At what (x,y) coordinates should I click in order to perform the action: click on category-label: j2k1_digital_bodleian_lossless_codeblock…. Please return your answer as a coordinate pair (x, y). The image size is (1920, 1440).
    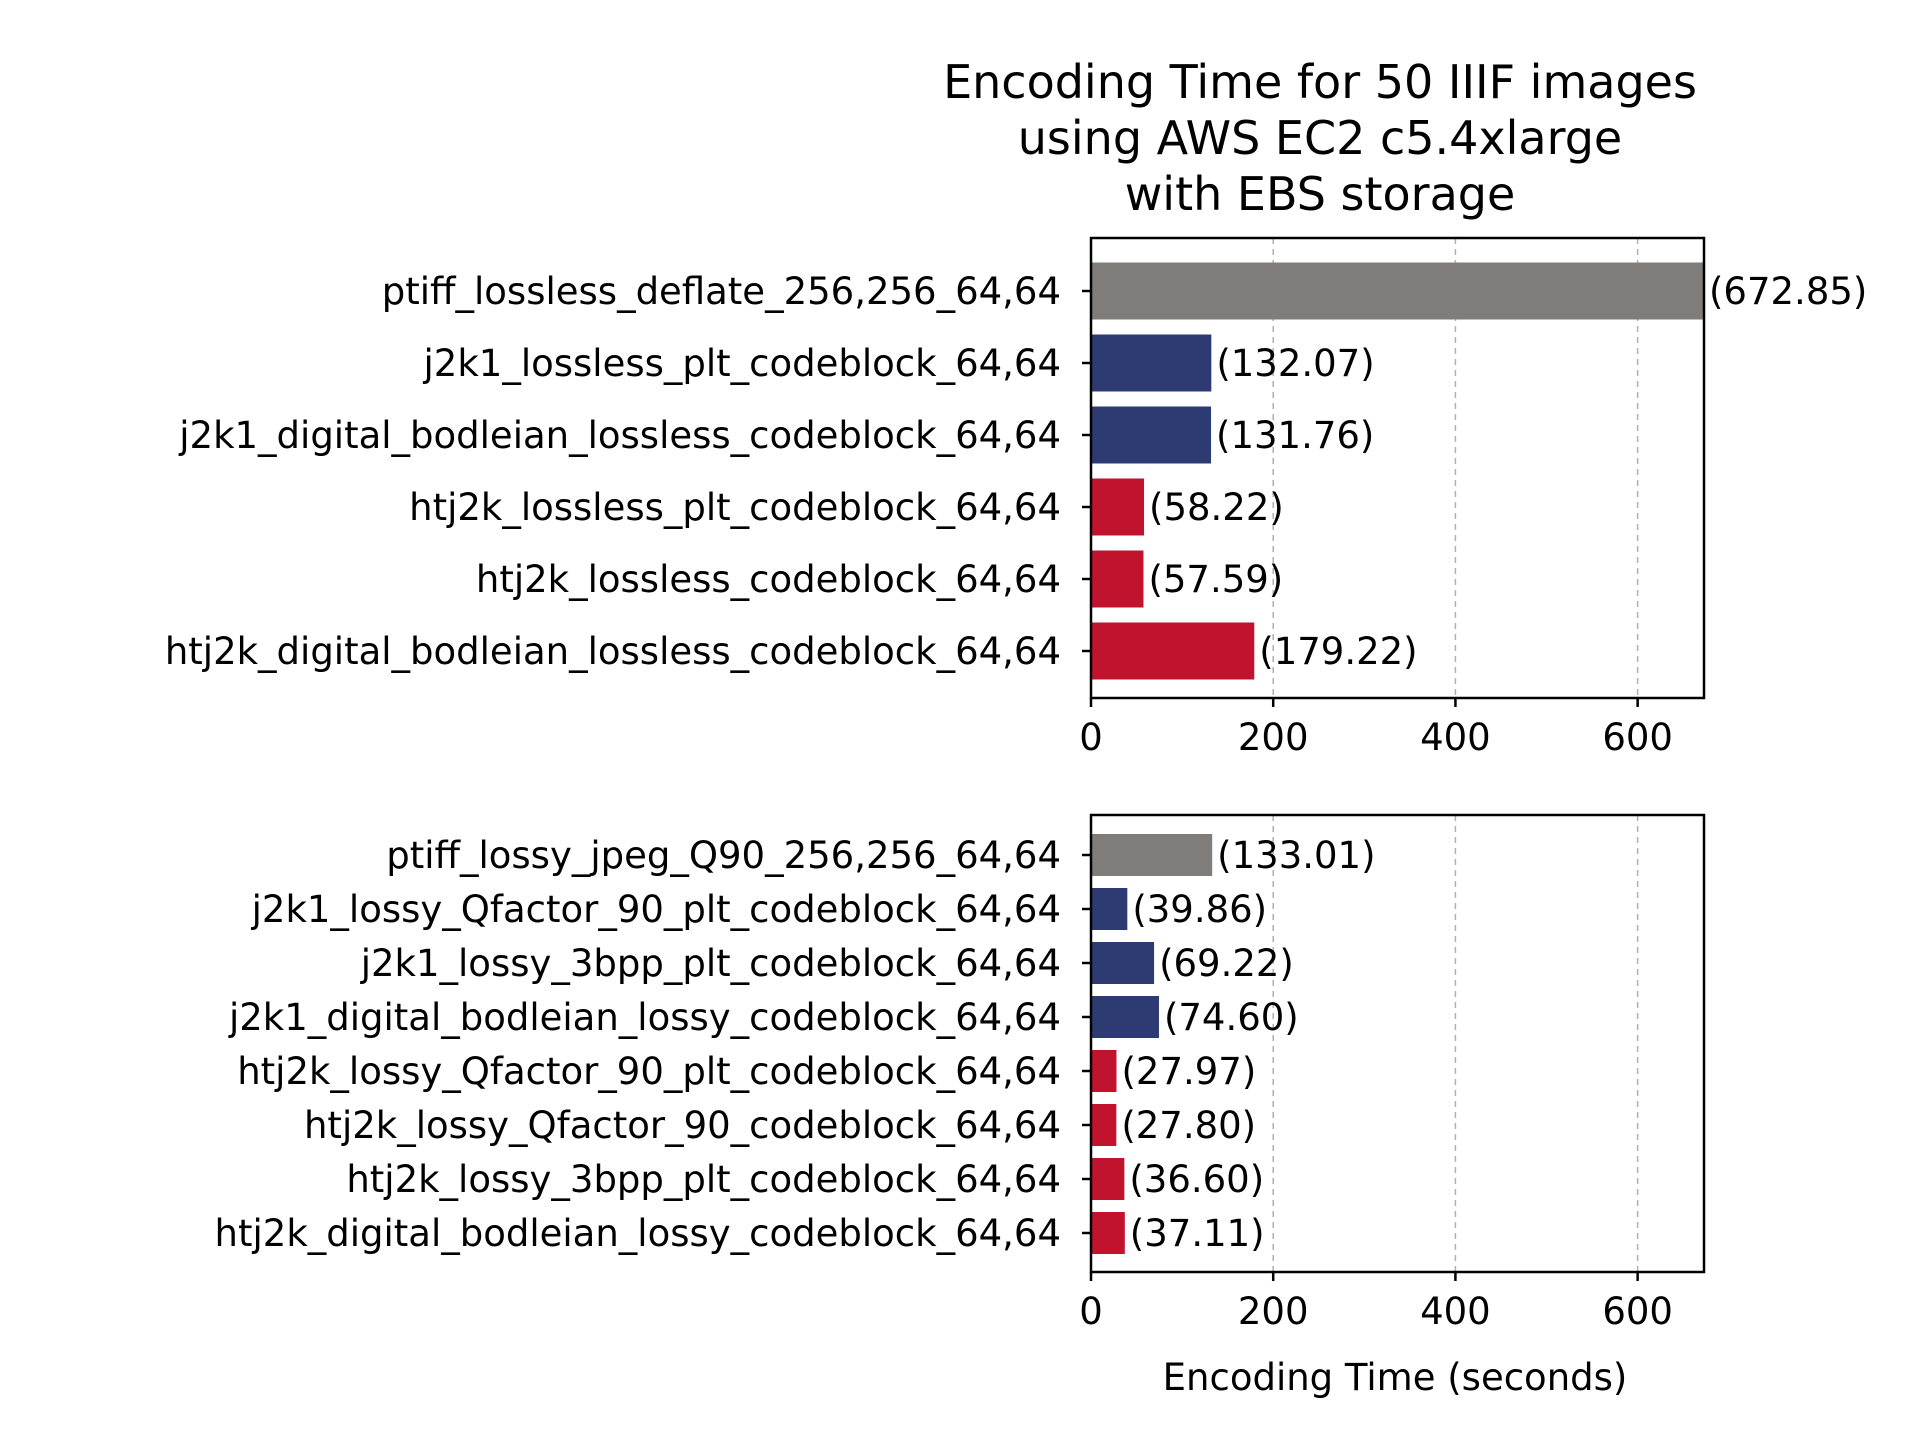
    Looking at the image, I should click on (619, 435).